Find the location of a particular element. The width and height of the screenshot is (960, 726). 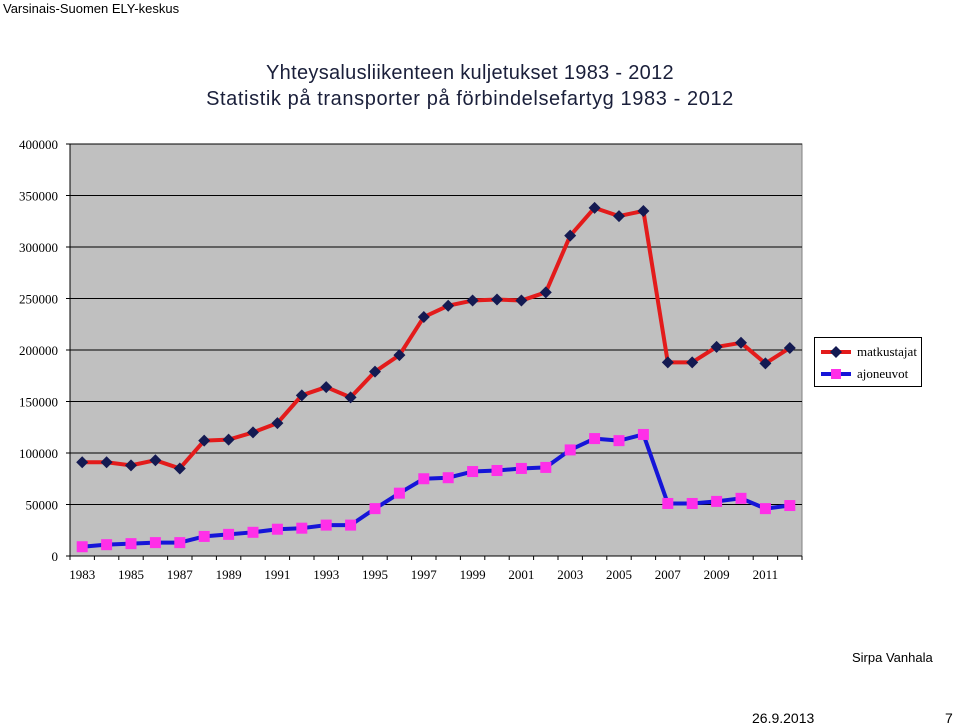

x-tick-label: 2001 is located at coordinates (521, 574).